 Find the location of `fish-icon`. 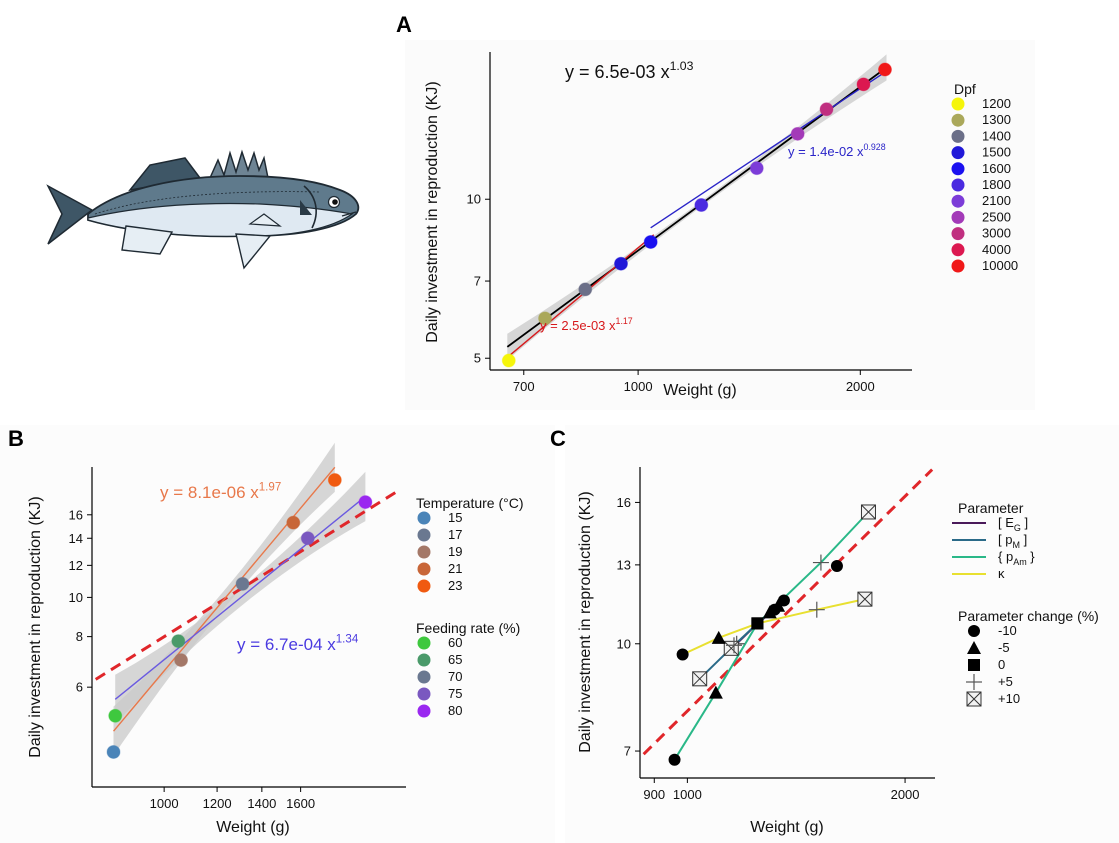

fish-icon is located at coordinates (203, 209).